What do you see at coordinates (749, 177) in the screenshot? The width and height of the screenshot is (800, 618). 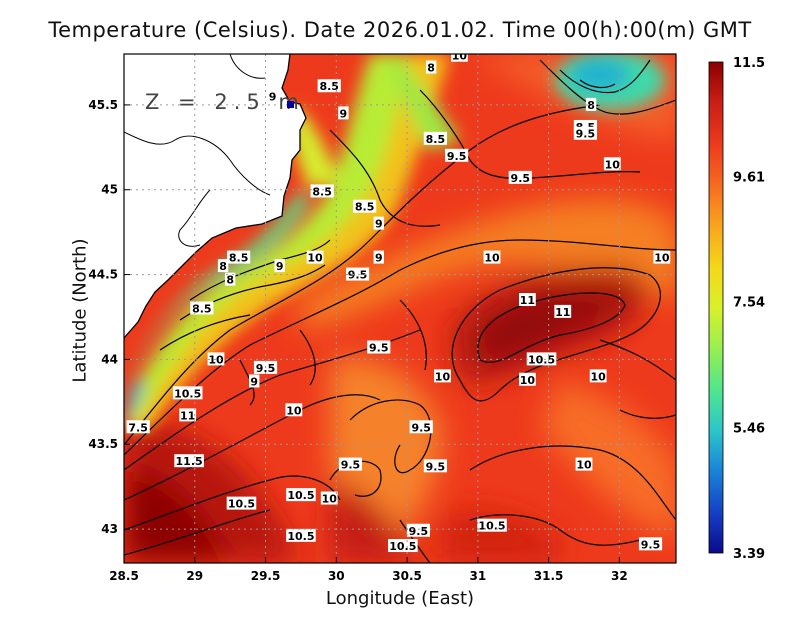 I see `colorbar-label: 9.61` at bounding box center [749, 177].